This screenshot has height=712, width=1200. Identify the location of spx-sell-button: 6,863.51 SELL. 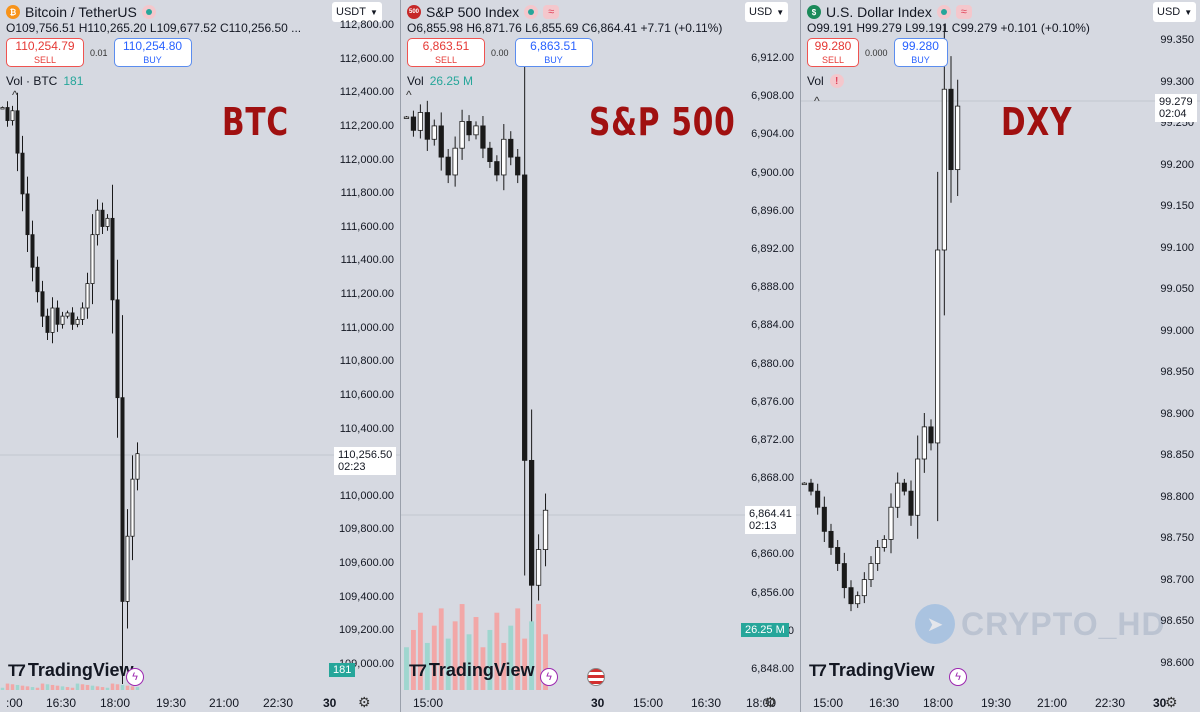
(446, 52).